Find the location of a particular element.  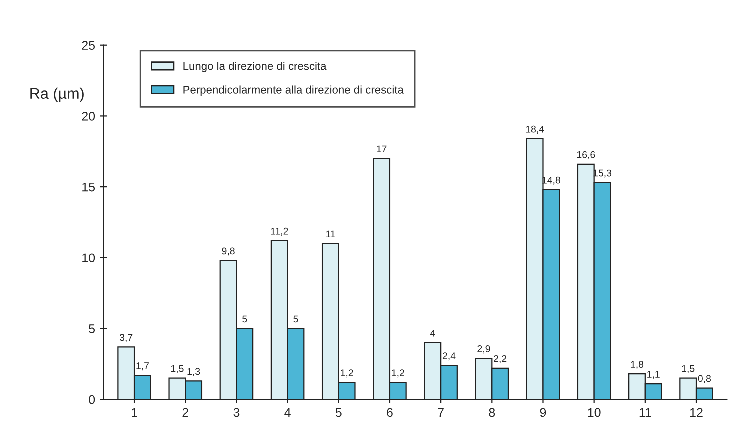

data-label: 18,4 is located at coordinates (535, 130).